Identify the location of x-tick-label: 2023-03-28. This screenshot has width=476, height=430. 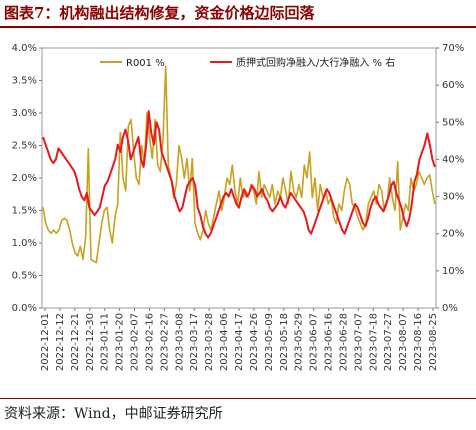
(209, 342).